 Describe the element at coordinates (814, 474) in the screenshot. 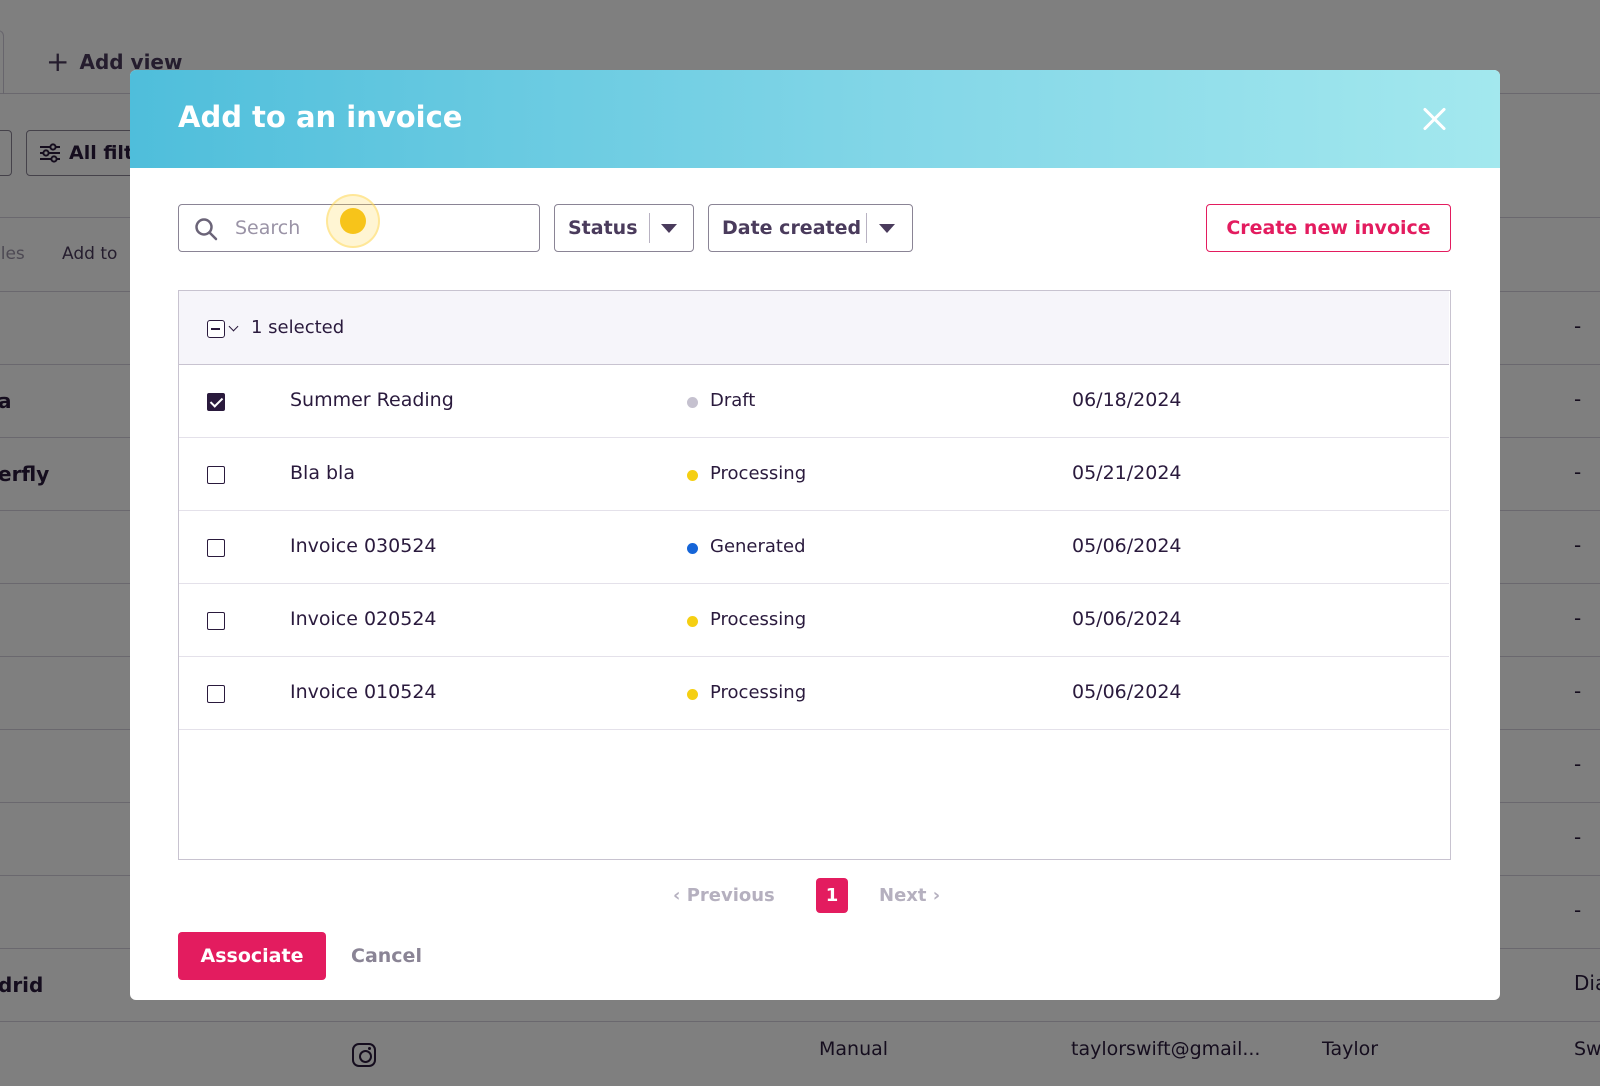

I see `table-row: Bla bla Processing 05/21/2024` at that location.